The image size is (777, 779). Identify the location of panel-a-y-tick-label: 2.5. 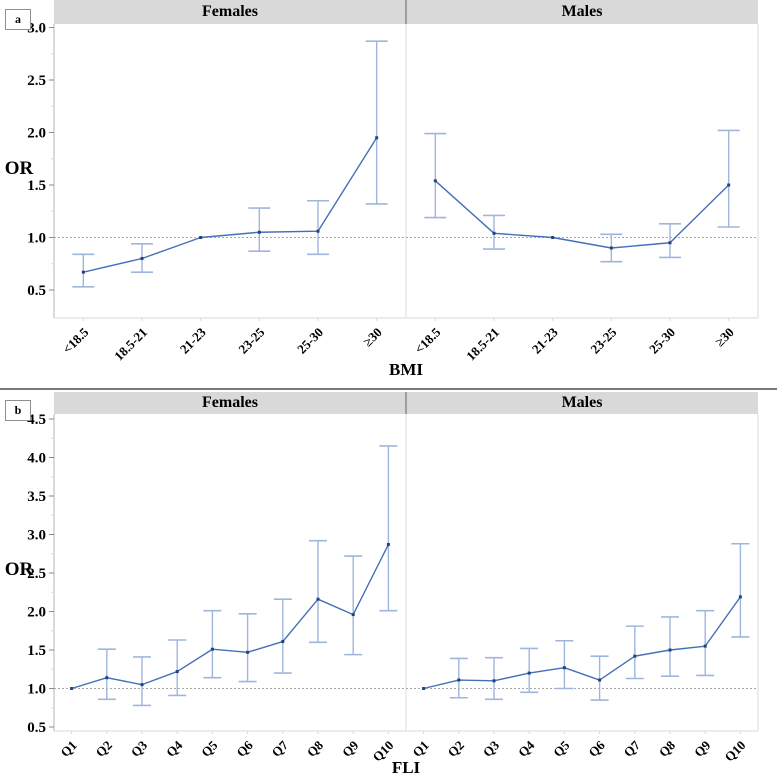
(36, 81).